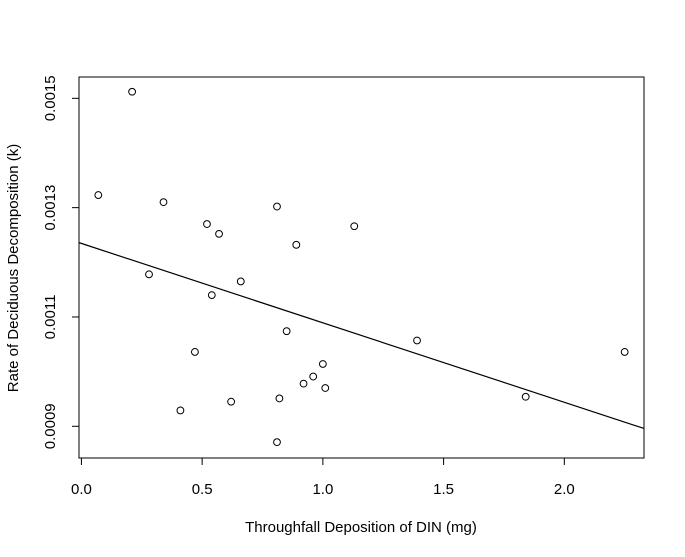  Describe the element at coordinates (361, 527) in the screenshot. I see `x-axis-title: Throughfall Deposition of DIN (mg)` at that location.